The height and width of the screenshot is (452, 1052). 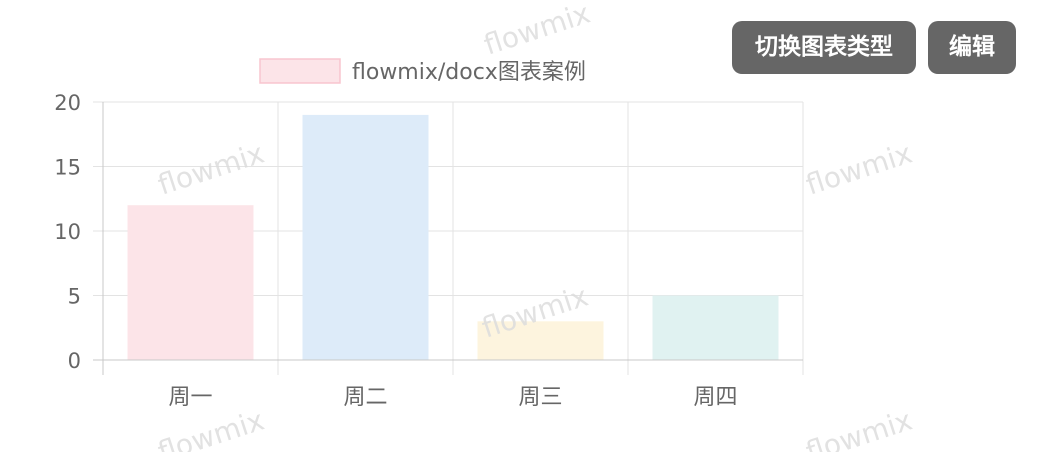 What do you see at coordinates (972, 47) in the screenshot?
I see `edit-button: 编辑` at bounding box center [972, 47].